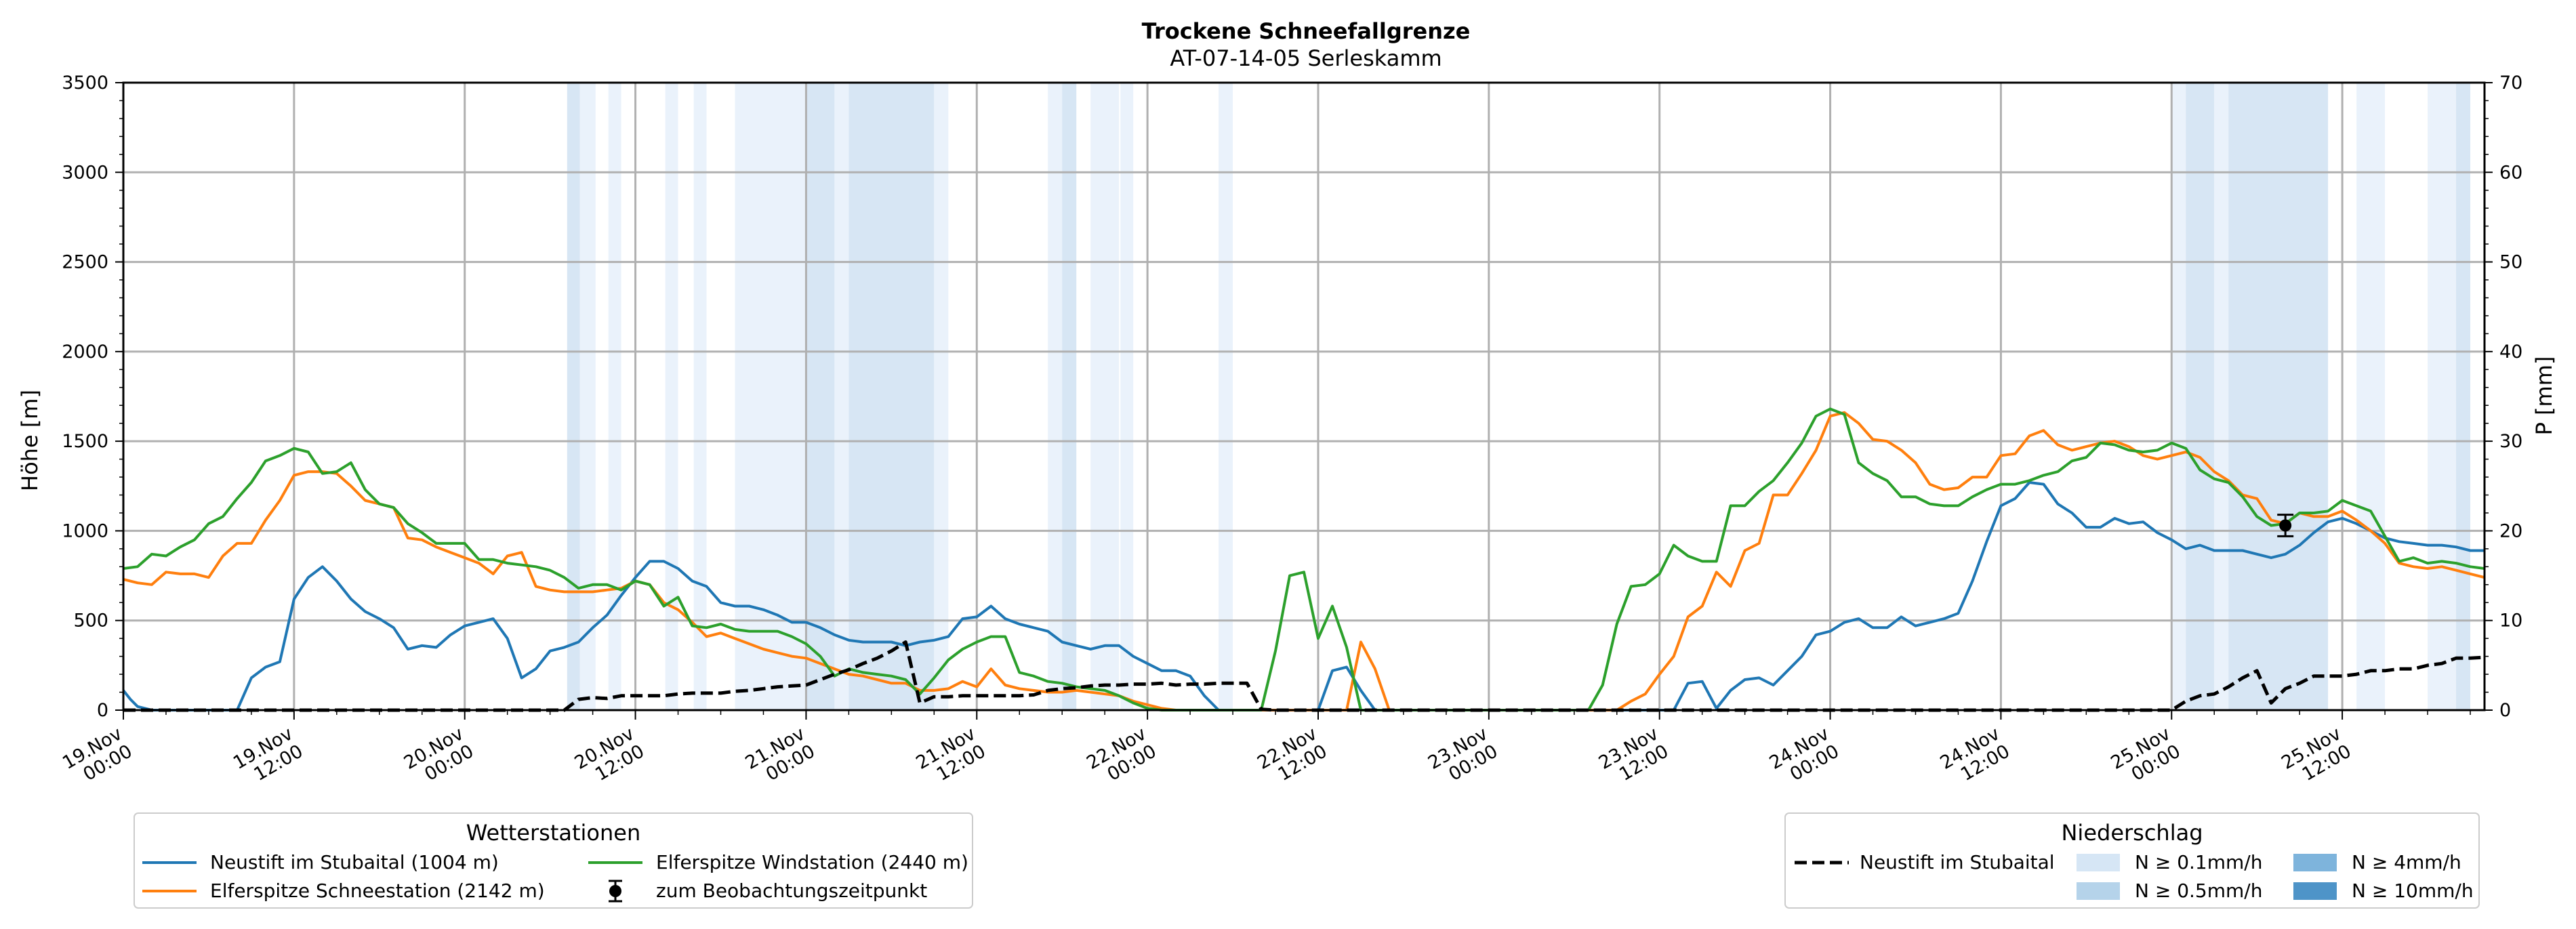 This screenshot has width=2576, height=929. I want to click on y-tick-label-left: 500, so click(90, 621).